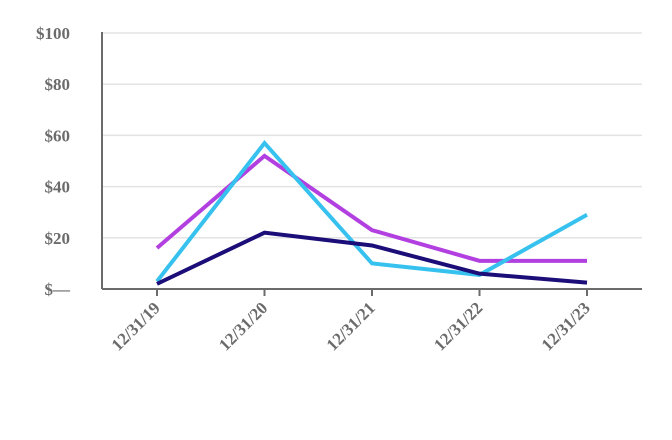 The image size is (672, 440). I want to click on y-tick-label: $20, so click(58, 238).